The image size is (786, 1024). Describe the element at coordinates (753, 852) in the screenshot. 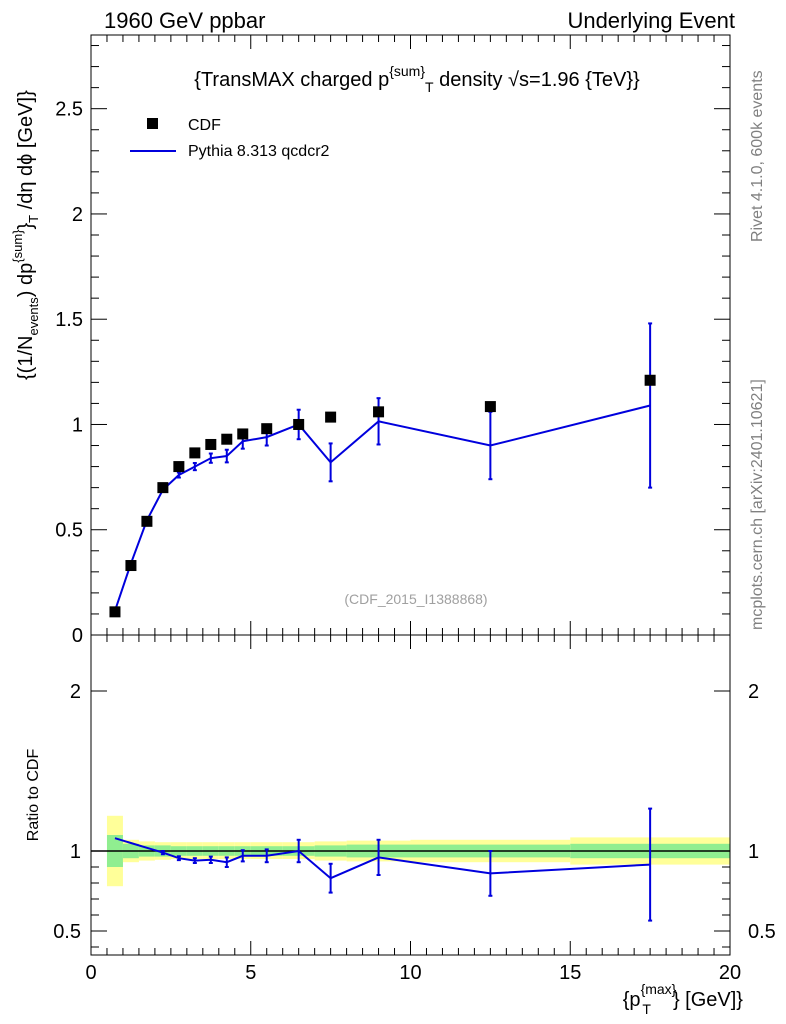

I see `ratio-y-tick-label-right: 1` at that location.